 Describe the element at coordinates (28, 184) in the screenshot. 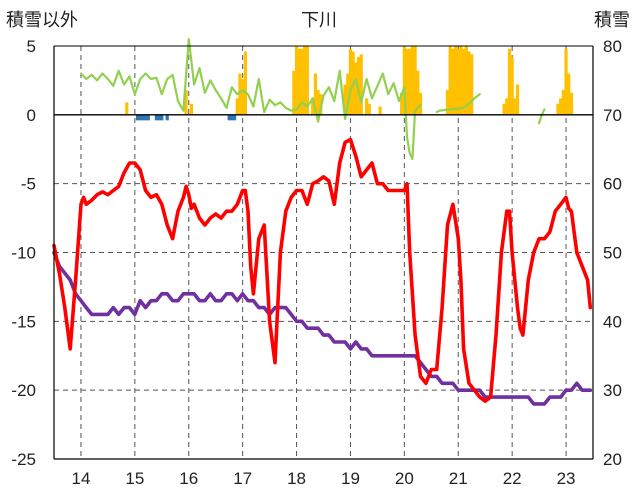

I see `left-tick-label: -5` at that location.